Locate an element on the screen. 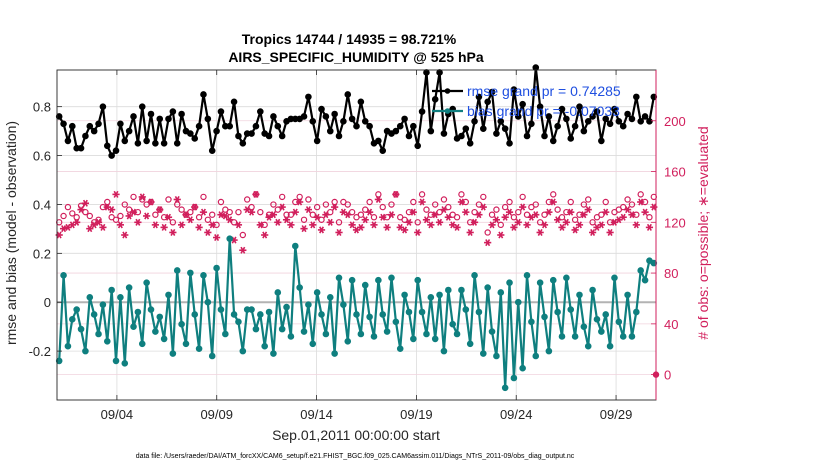  legend-rmse-marker is located at coordinates (447, 91).